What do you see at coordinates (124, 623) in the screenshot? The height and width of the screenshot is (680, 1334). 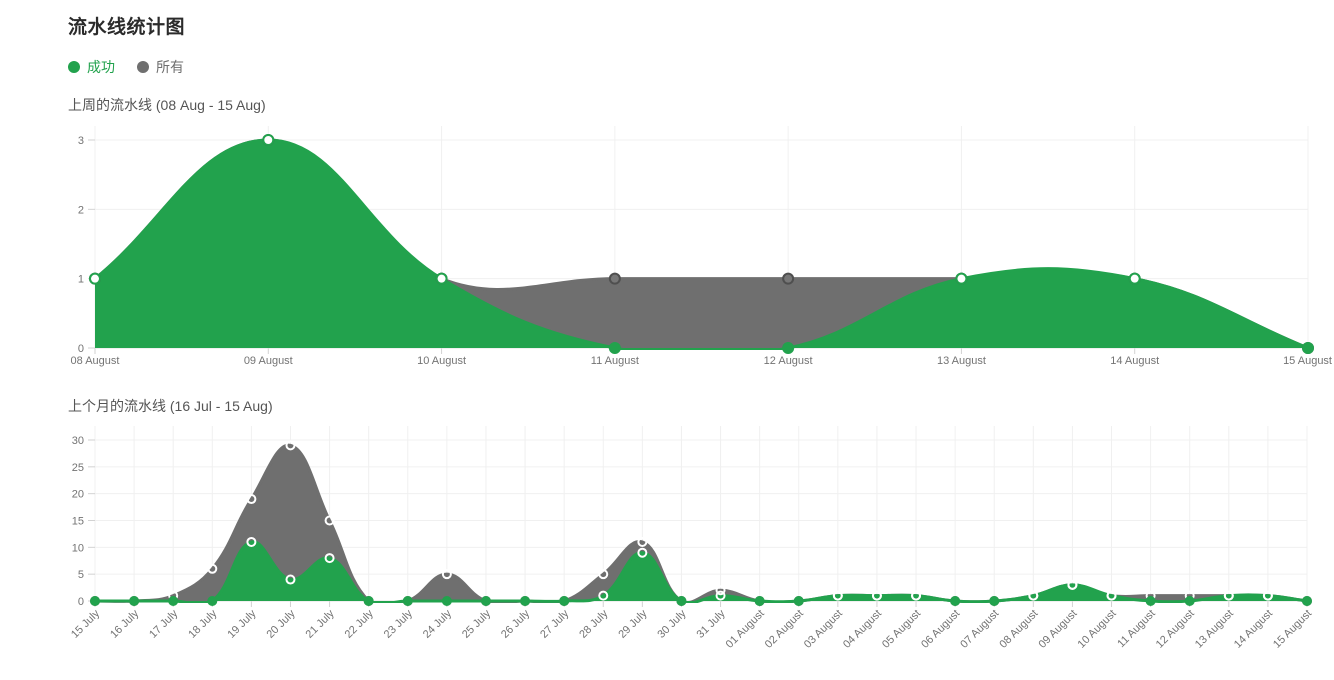 I see `x-axis-tick-label: 16 July` at bounding box center [124, 623].